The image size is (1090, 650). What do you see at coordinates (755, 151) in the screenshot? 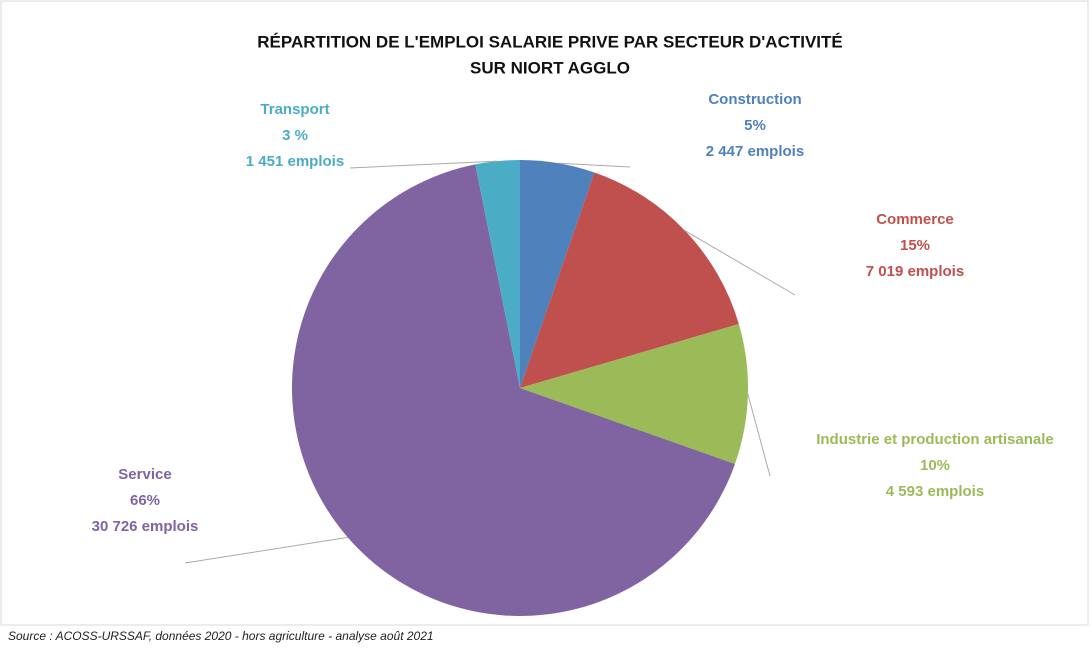
I see `data-label: 2 447 emplois` at bounding box center [755, 151].